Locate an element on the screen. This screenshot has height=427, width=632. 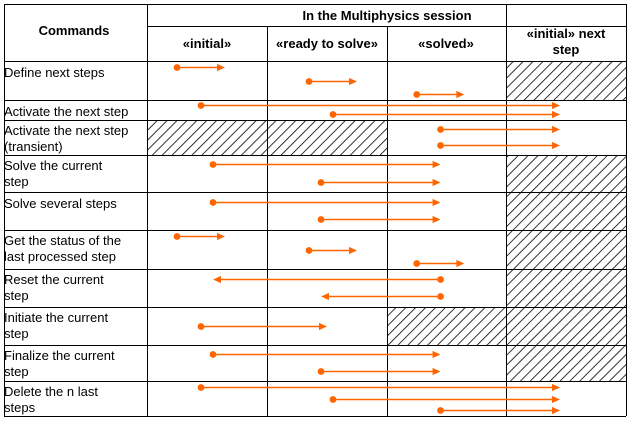
command-label: Get the status of the is located at coordinates (62, 240).